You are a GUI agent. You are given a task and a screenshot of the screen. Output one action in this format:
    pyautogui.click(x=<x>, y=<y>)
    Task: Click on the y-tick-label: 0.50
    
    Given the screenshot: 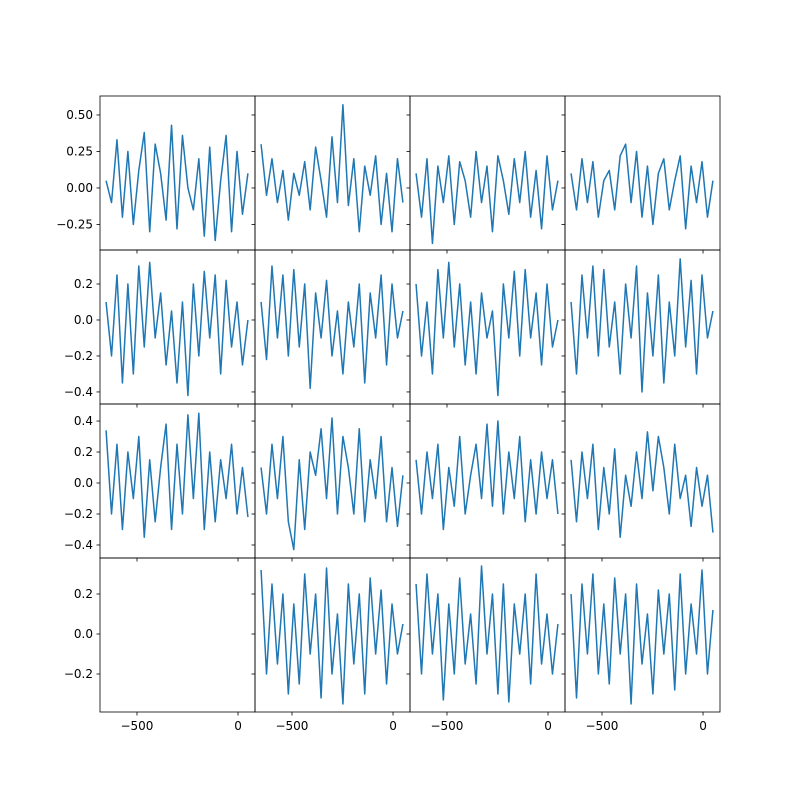 What is the action you would take?
    pyautogui.click(x=79, y=115)
    